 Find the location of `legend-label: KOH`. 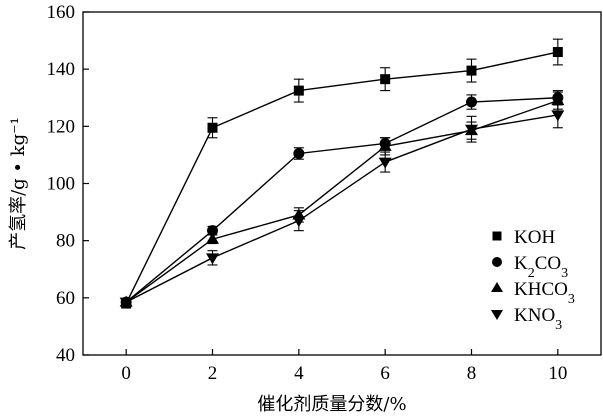

legend-label: KOH is located at coordinates (534, 237).